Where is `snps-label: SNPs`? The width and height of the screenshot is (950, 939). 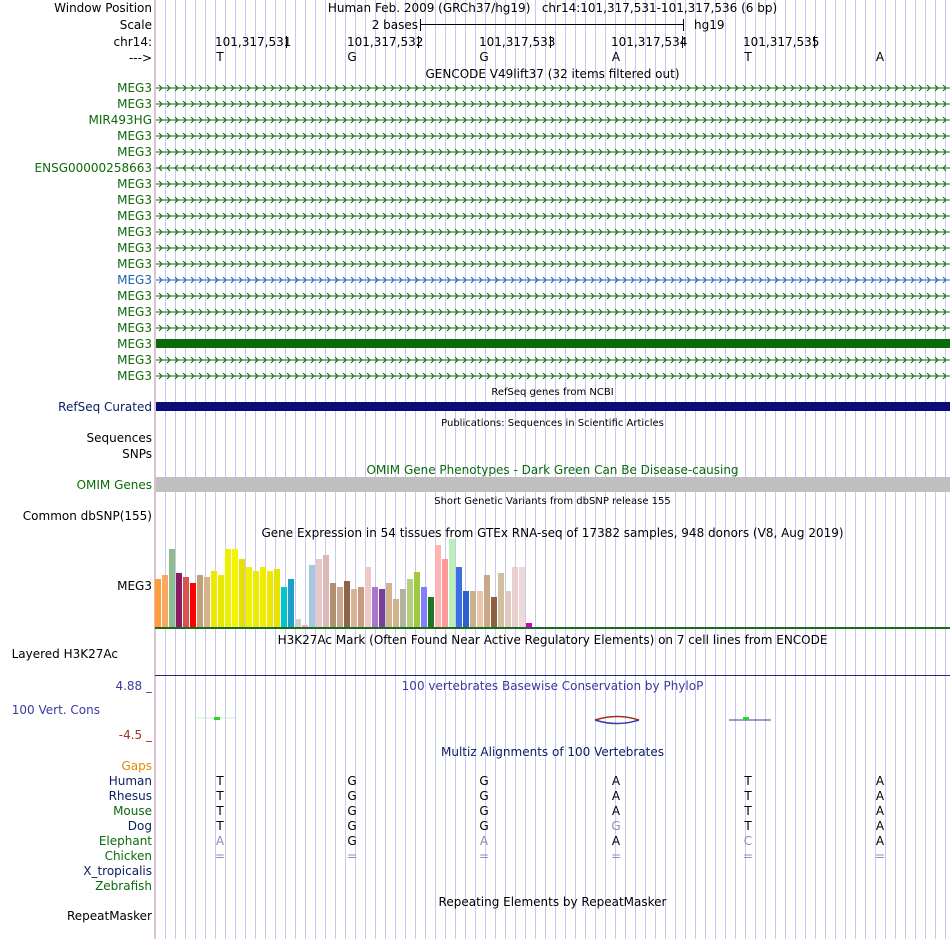
snps-label: SNPs is located at coordinates (137, 454).